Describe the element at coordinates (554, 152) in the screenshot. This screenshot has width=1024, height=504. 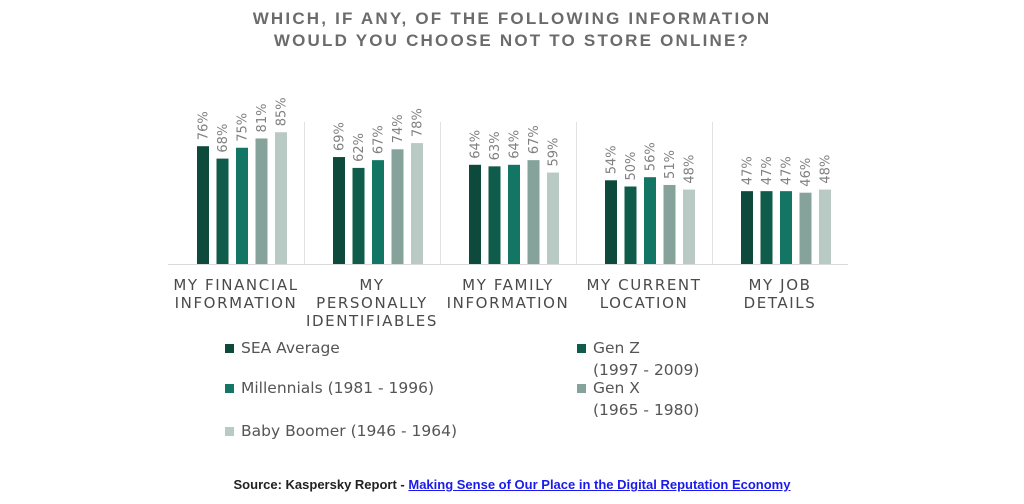
I see `data-label: 59%` at that location.